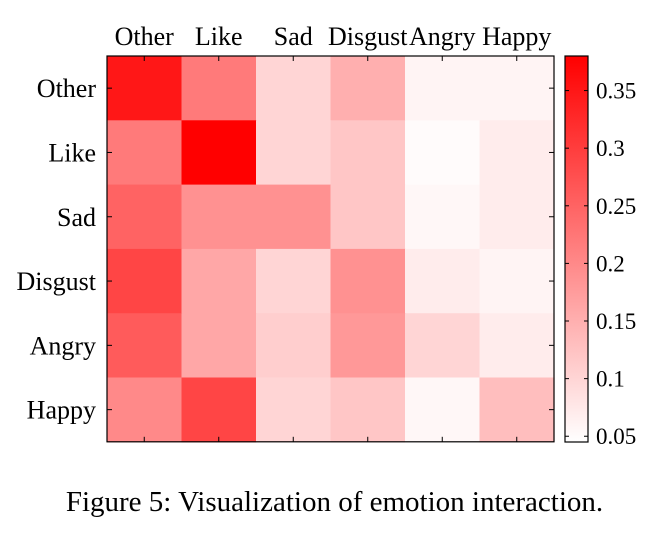 The width and height of the screenshot is (669, 541). What do you see at coordinates (368, 346) in the screenshot?
I see `heatmap-cell-angry-disgust` at bounding box center [368, 346].